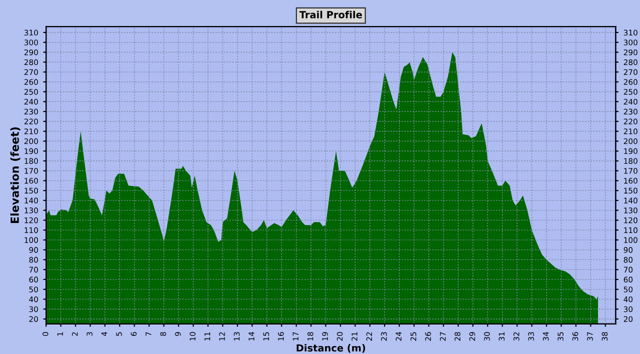  I want to click on x-axis-title: Distance (m), so click(331, 348).